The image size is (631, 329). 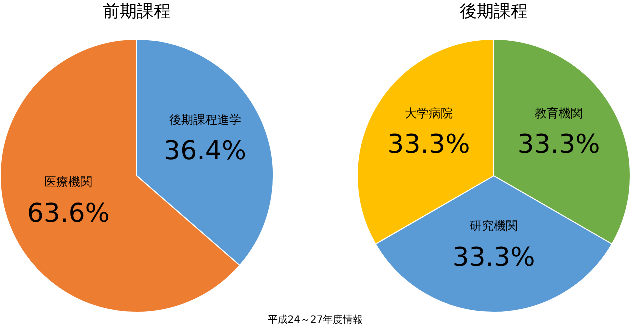 I want to click on data-label: 63.6%, so click(x=68, y=213).